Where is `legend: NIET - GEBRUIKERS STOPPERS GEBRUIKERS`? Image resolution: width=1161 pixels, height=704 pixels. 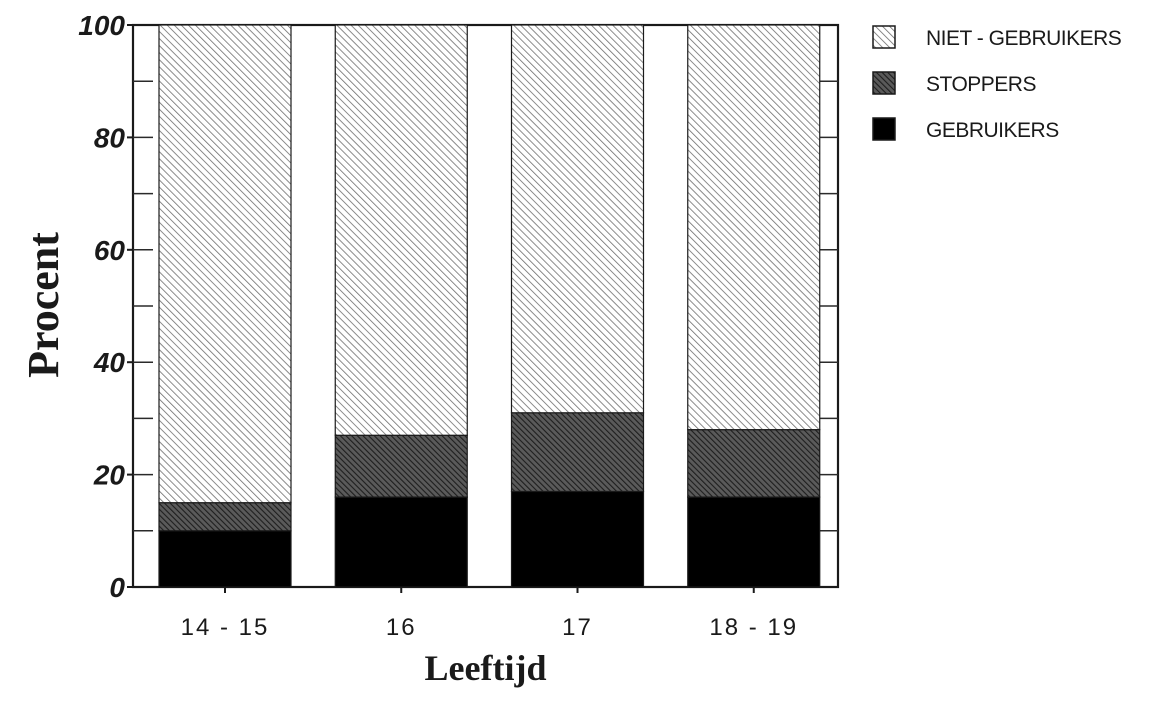 legend: NIET - GEBRUIKERS STOPPERS GEBRUIKERS is located at coordinates (997, 83).